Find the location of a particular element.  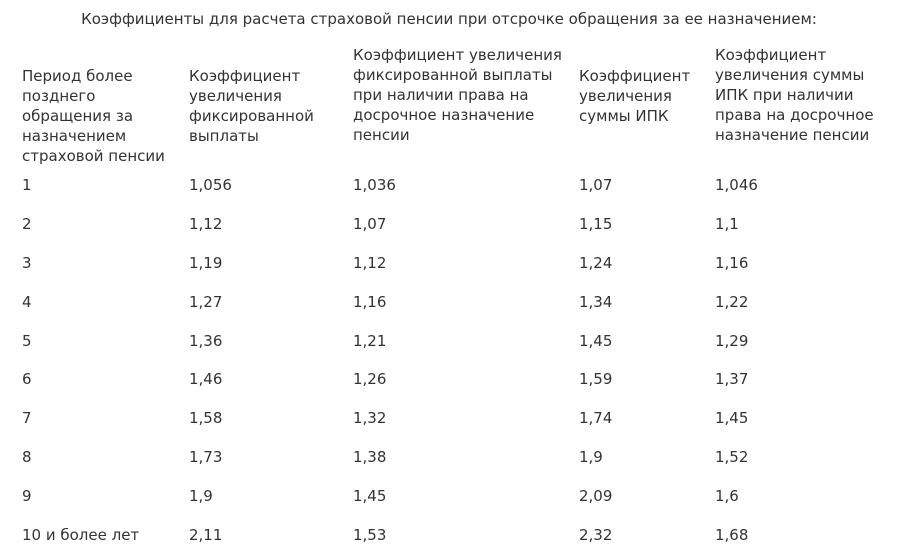

cell-ipk-early: 1,37 is located at coordinates (732, 379).